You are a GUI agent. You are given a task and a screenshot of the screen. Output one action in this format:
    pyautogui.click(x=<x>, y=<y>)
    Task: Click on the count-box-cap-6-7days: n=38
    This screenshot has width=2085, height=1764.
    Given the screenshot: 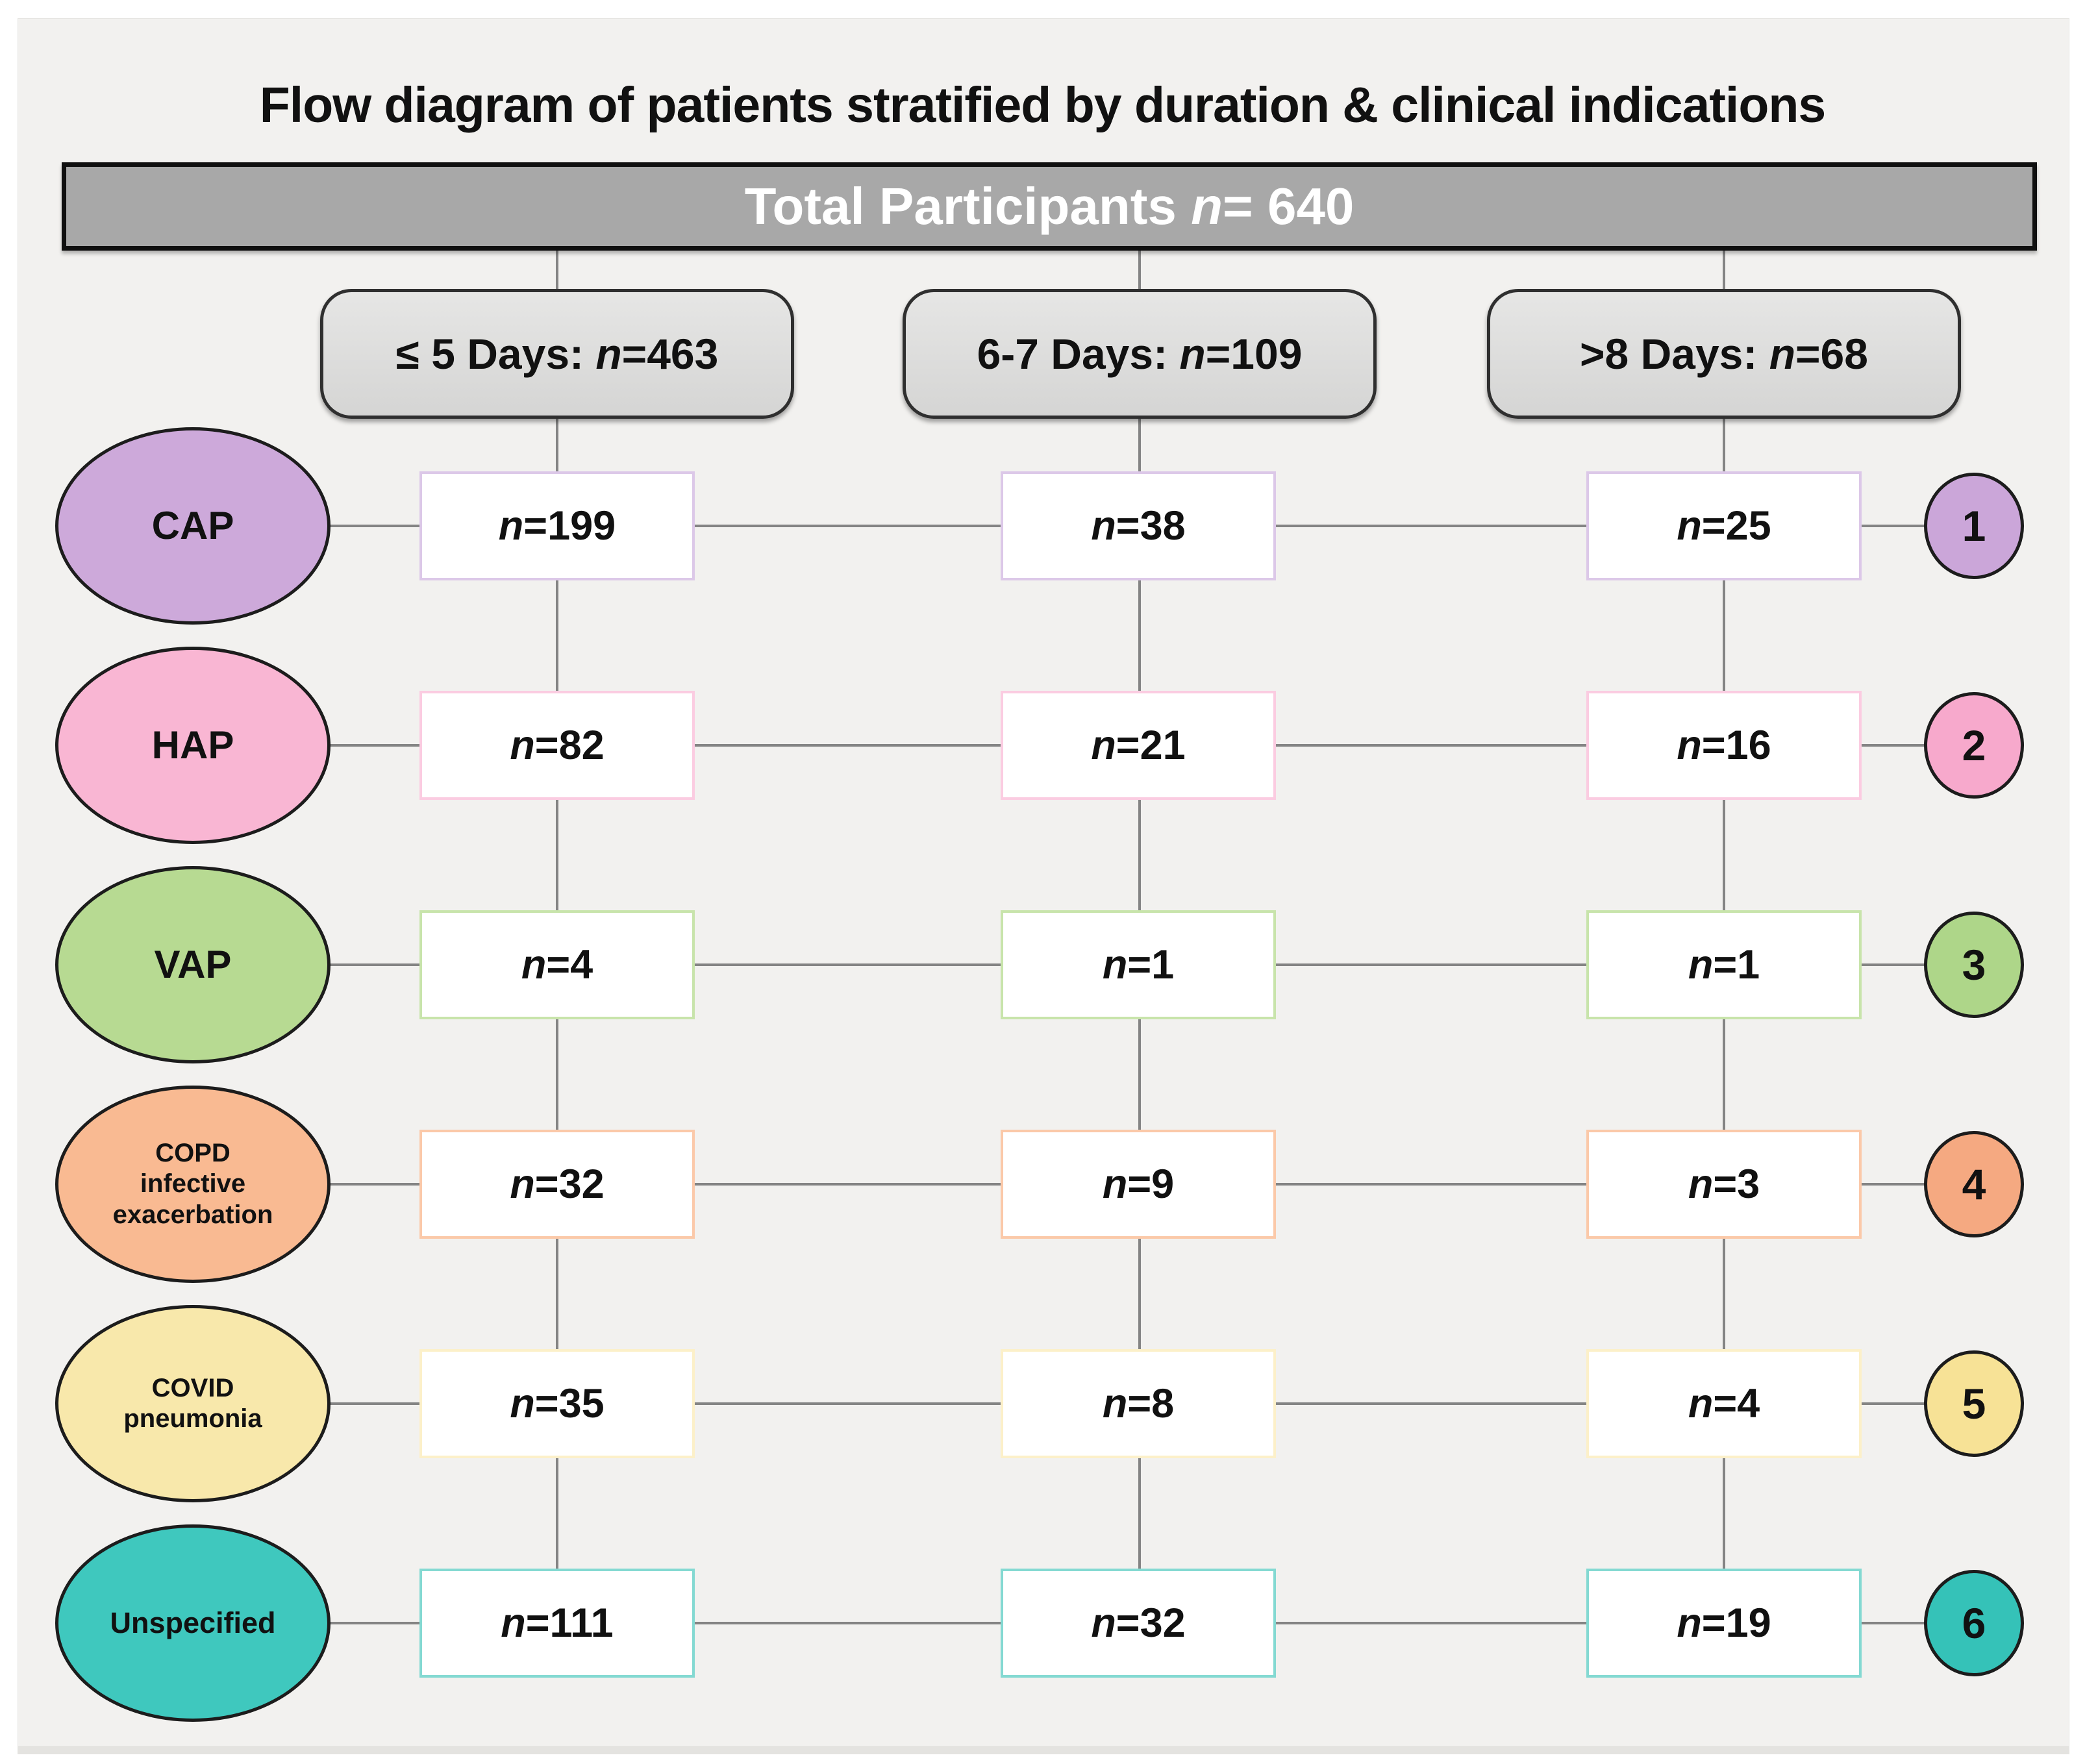 What is the action you would take?
    pyautogui.click(x=1138, y=525)
    